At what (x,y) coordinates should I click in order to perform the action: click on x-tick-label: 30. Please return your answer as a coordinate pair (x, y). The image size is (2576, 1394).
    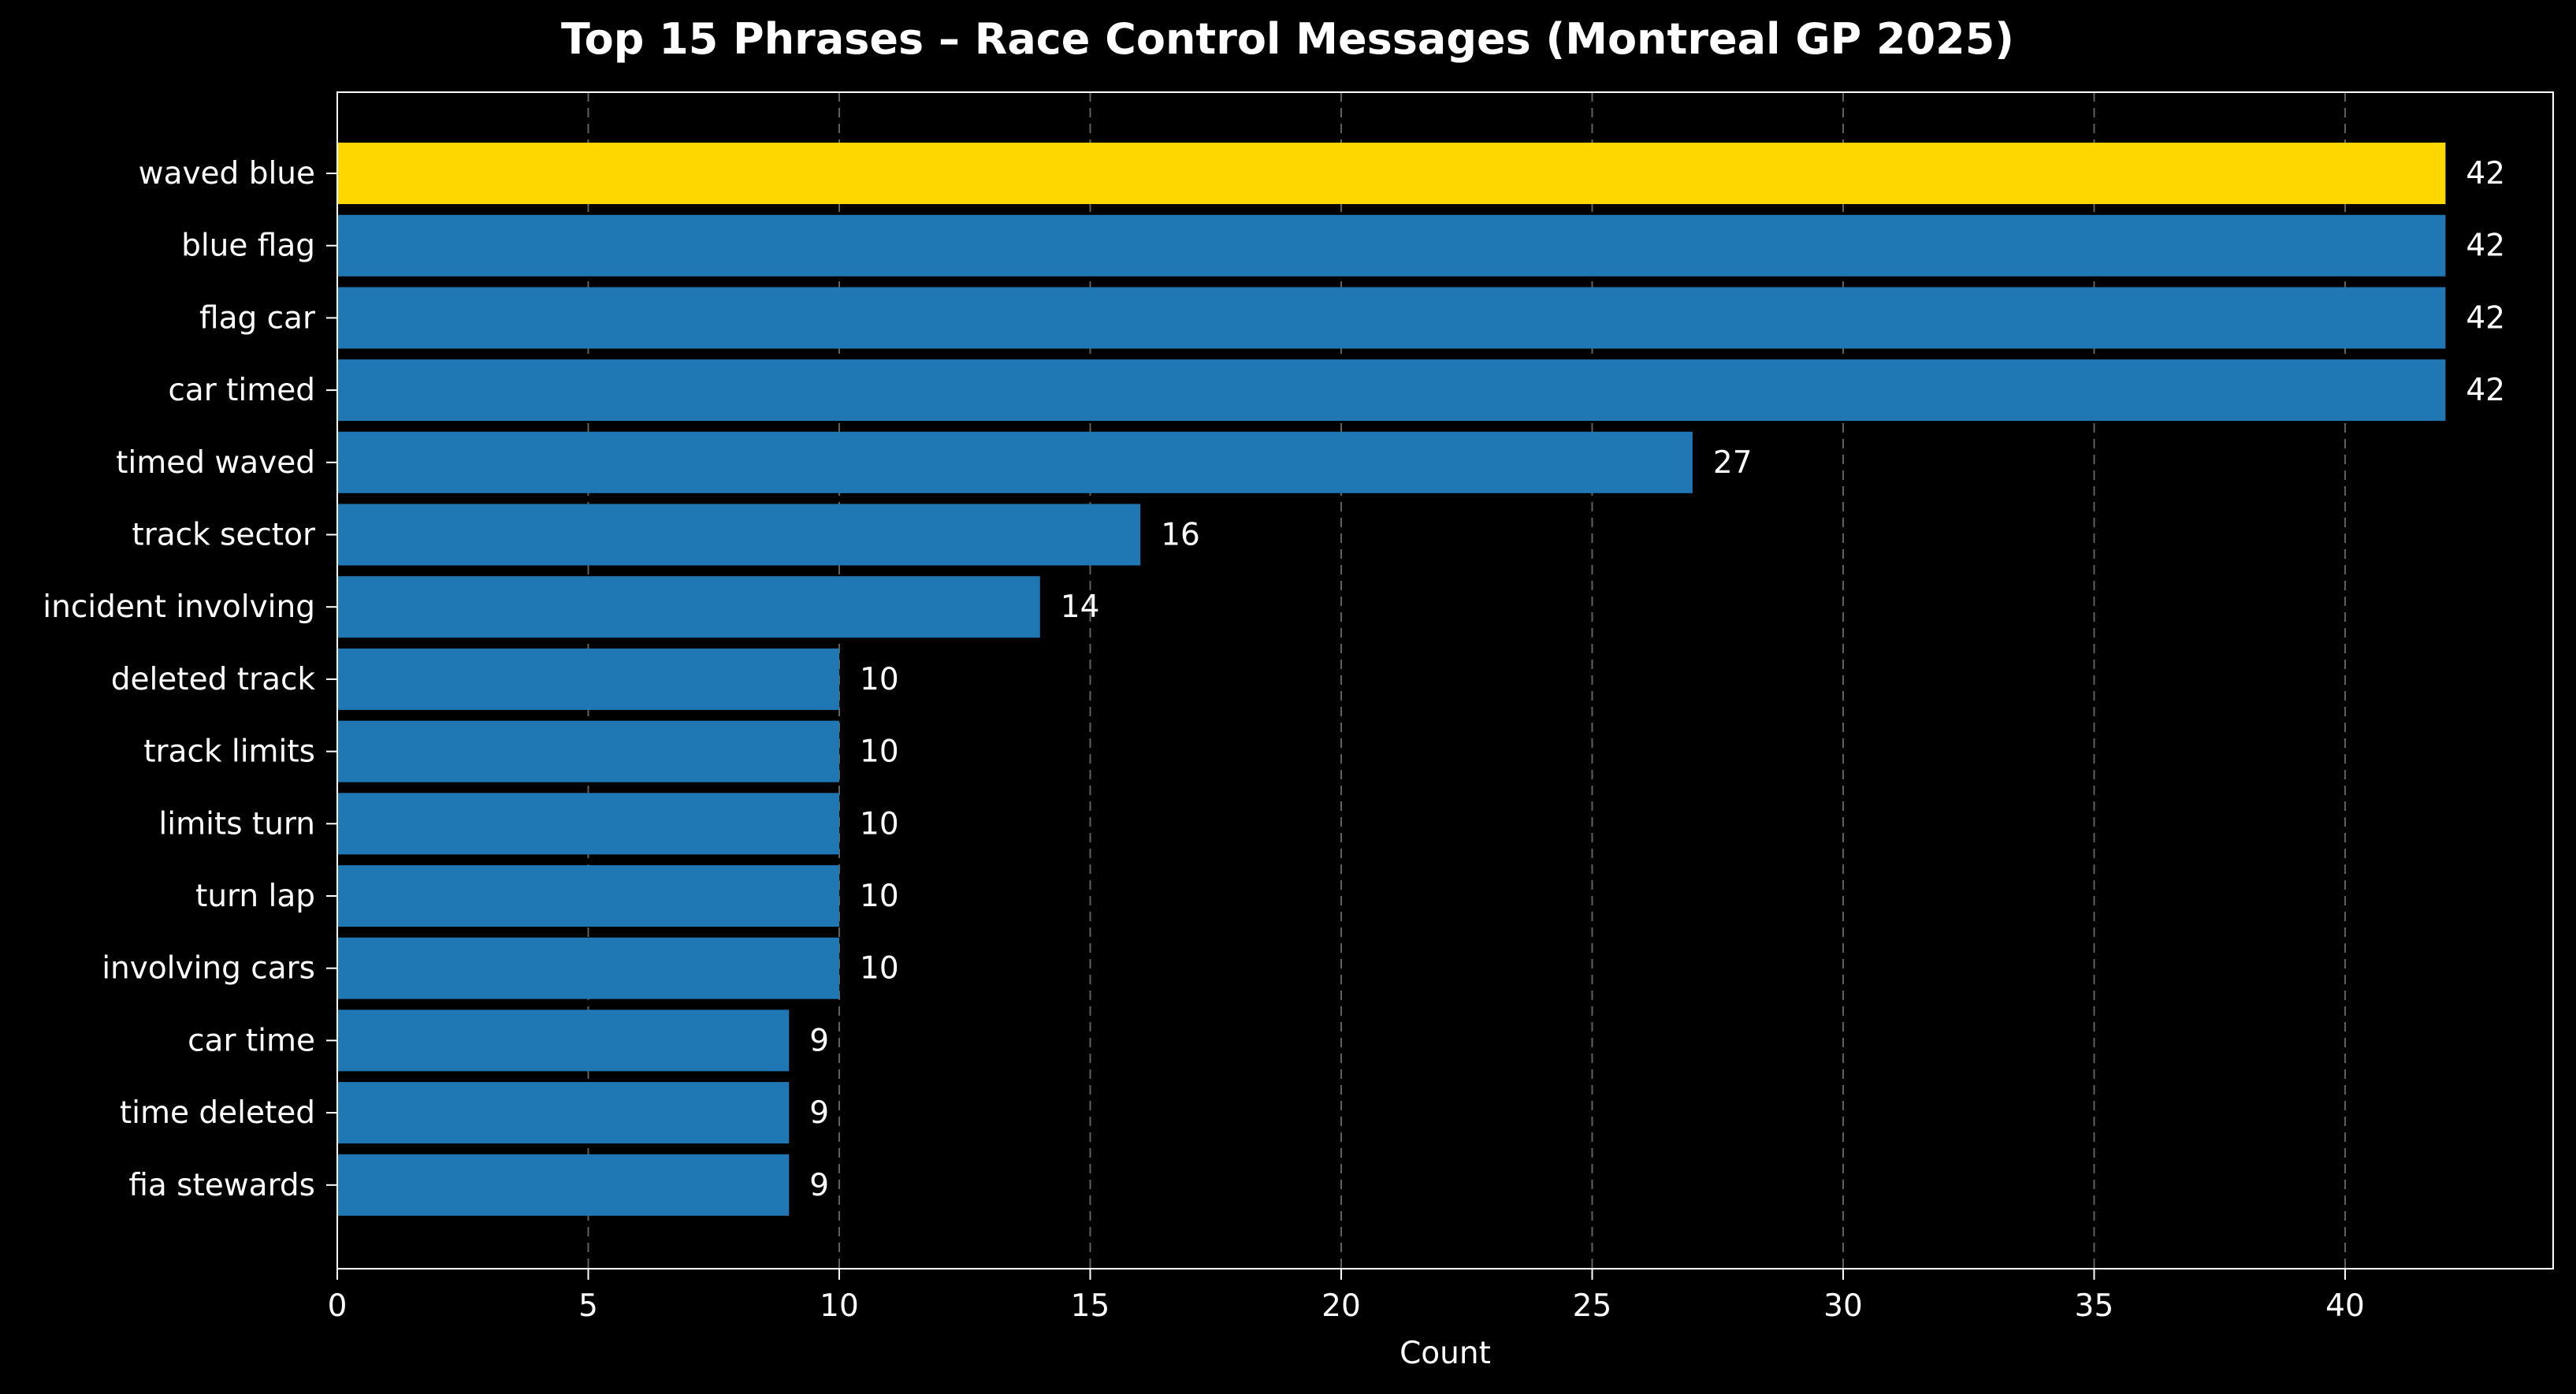
    Looking at the image, I should click on (1843, 1306).